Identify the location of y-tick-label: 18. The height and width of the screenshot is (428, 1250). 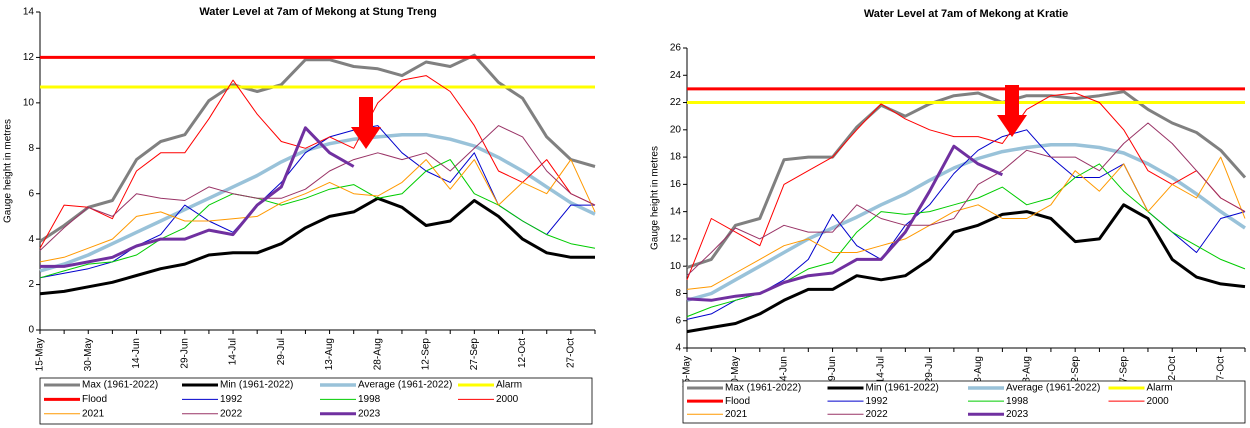
(676, 157).